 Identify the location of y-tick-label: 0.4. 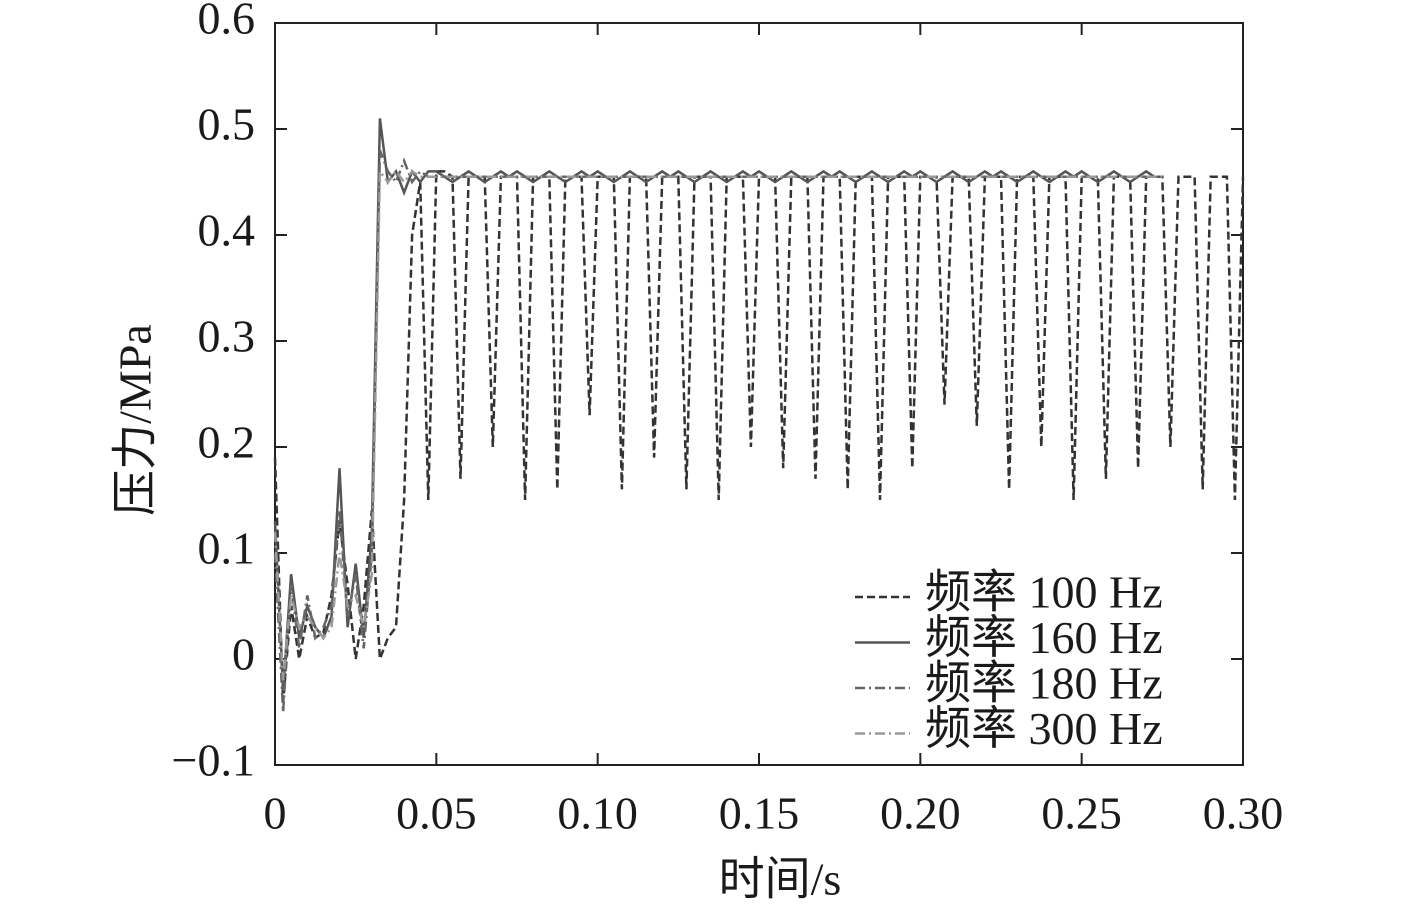
(227, 230).